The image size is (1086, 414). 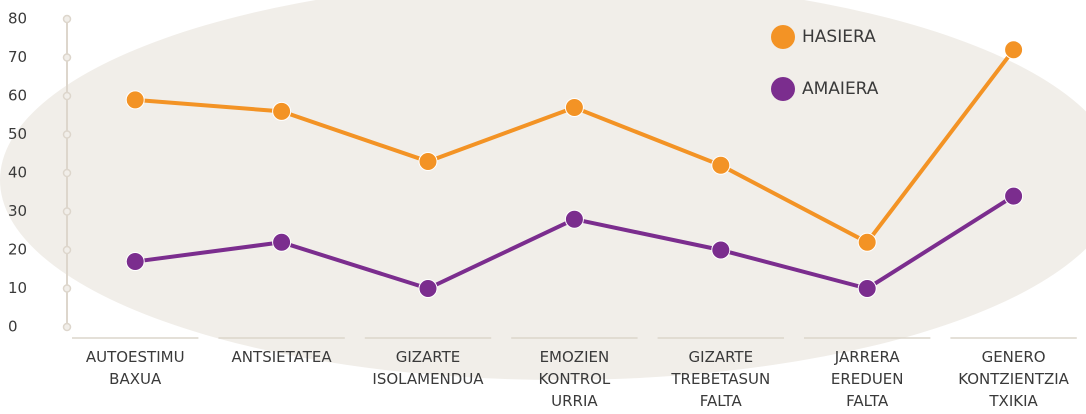 What do you see at coordinates (574, 401) in the screenshot?
I see `x-tick-line: URRIA` at bounding box center [574, 401].